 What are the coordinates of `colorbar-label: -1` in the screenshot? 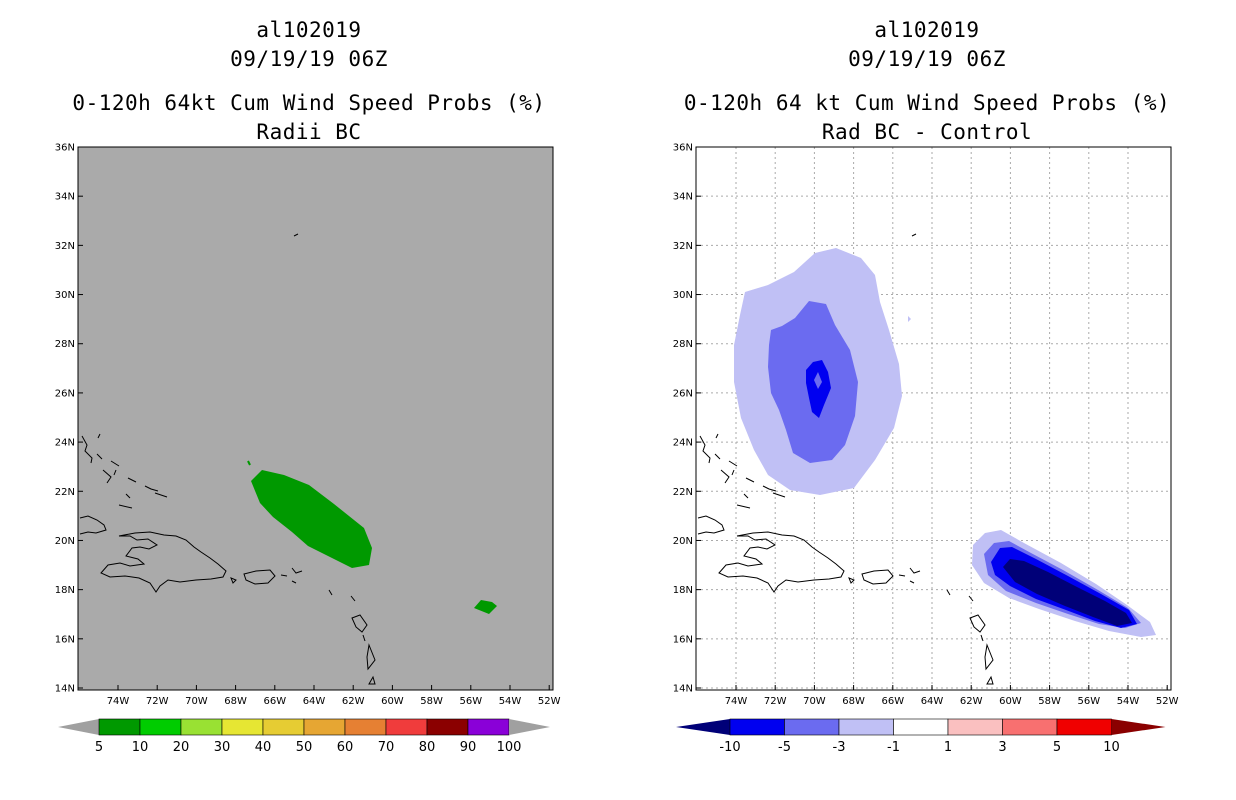 It's located at (893, 747).